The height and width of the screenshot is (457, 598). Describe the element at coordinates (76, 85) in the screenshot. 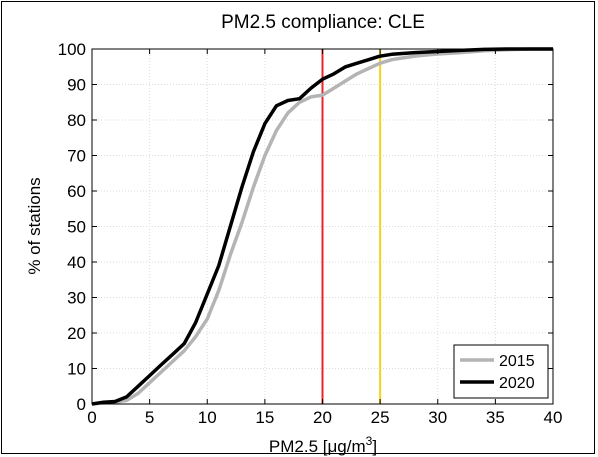

I see `y-tick-label: 90` at that location.